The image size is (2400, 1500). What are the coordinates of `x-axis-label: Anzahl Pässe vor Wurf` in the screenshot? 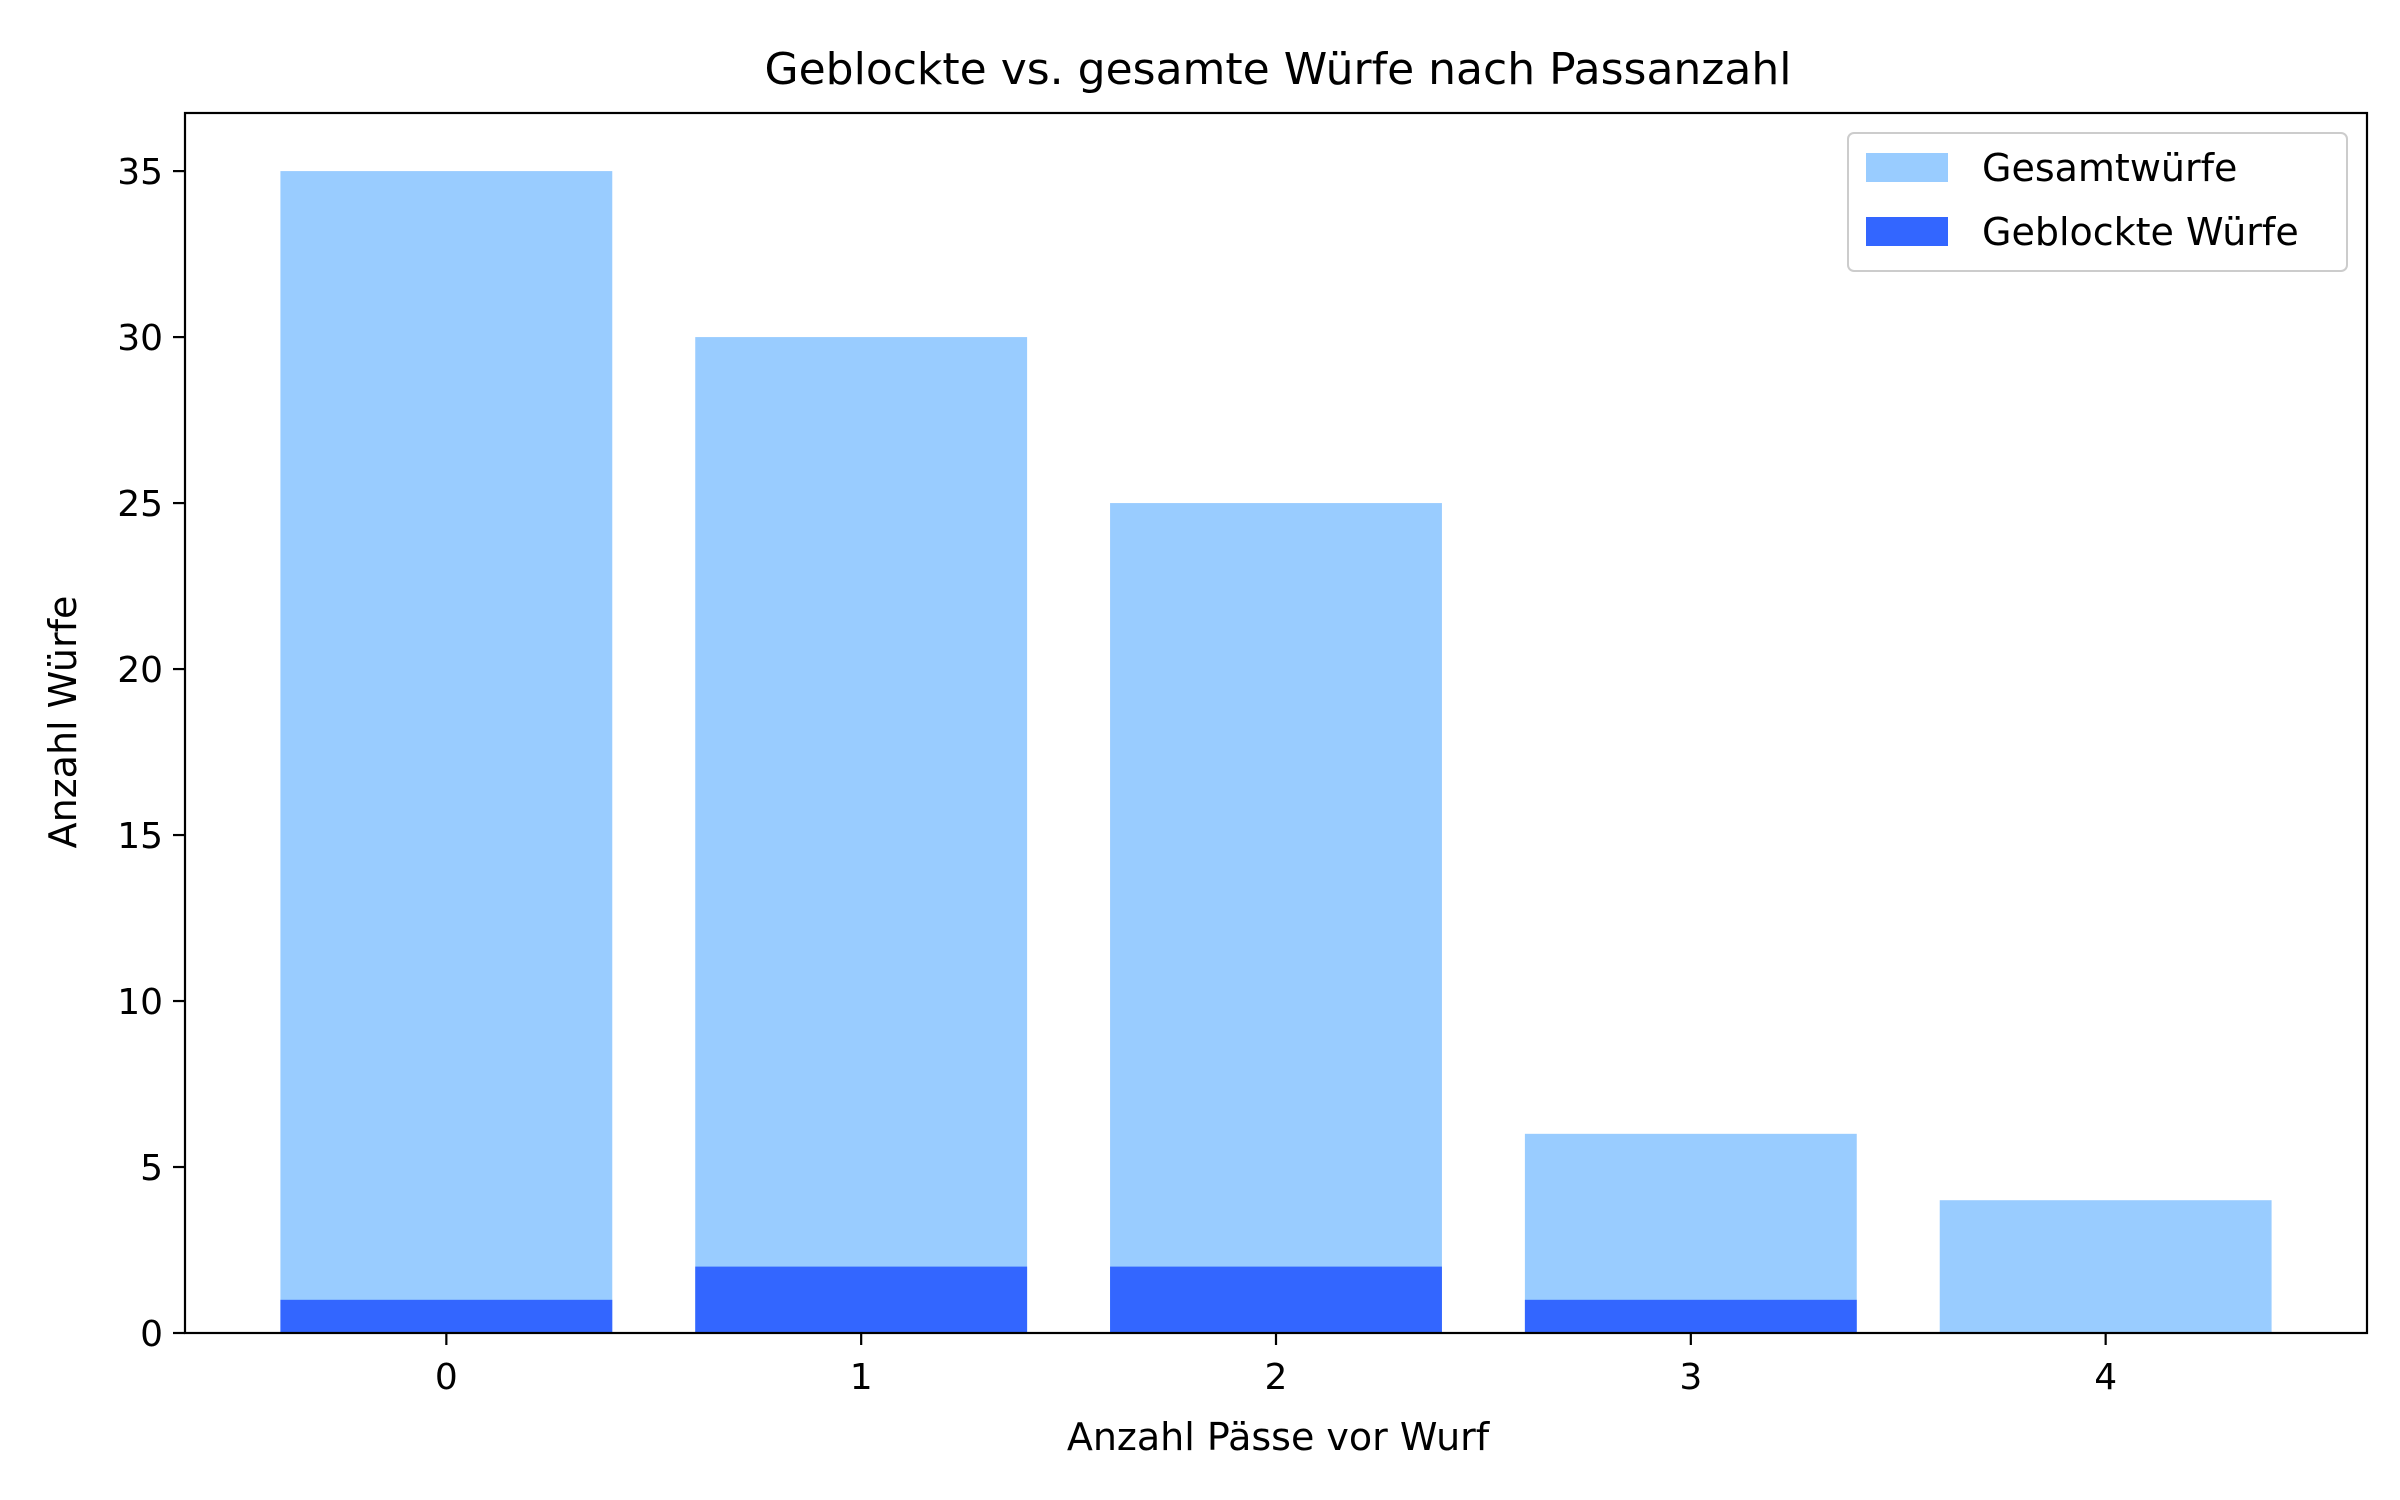 It's located at (1279, 1437).